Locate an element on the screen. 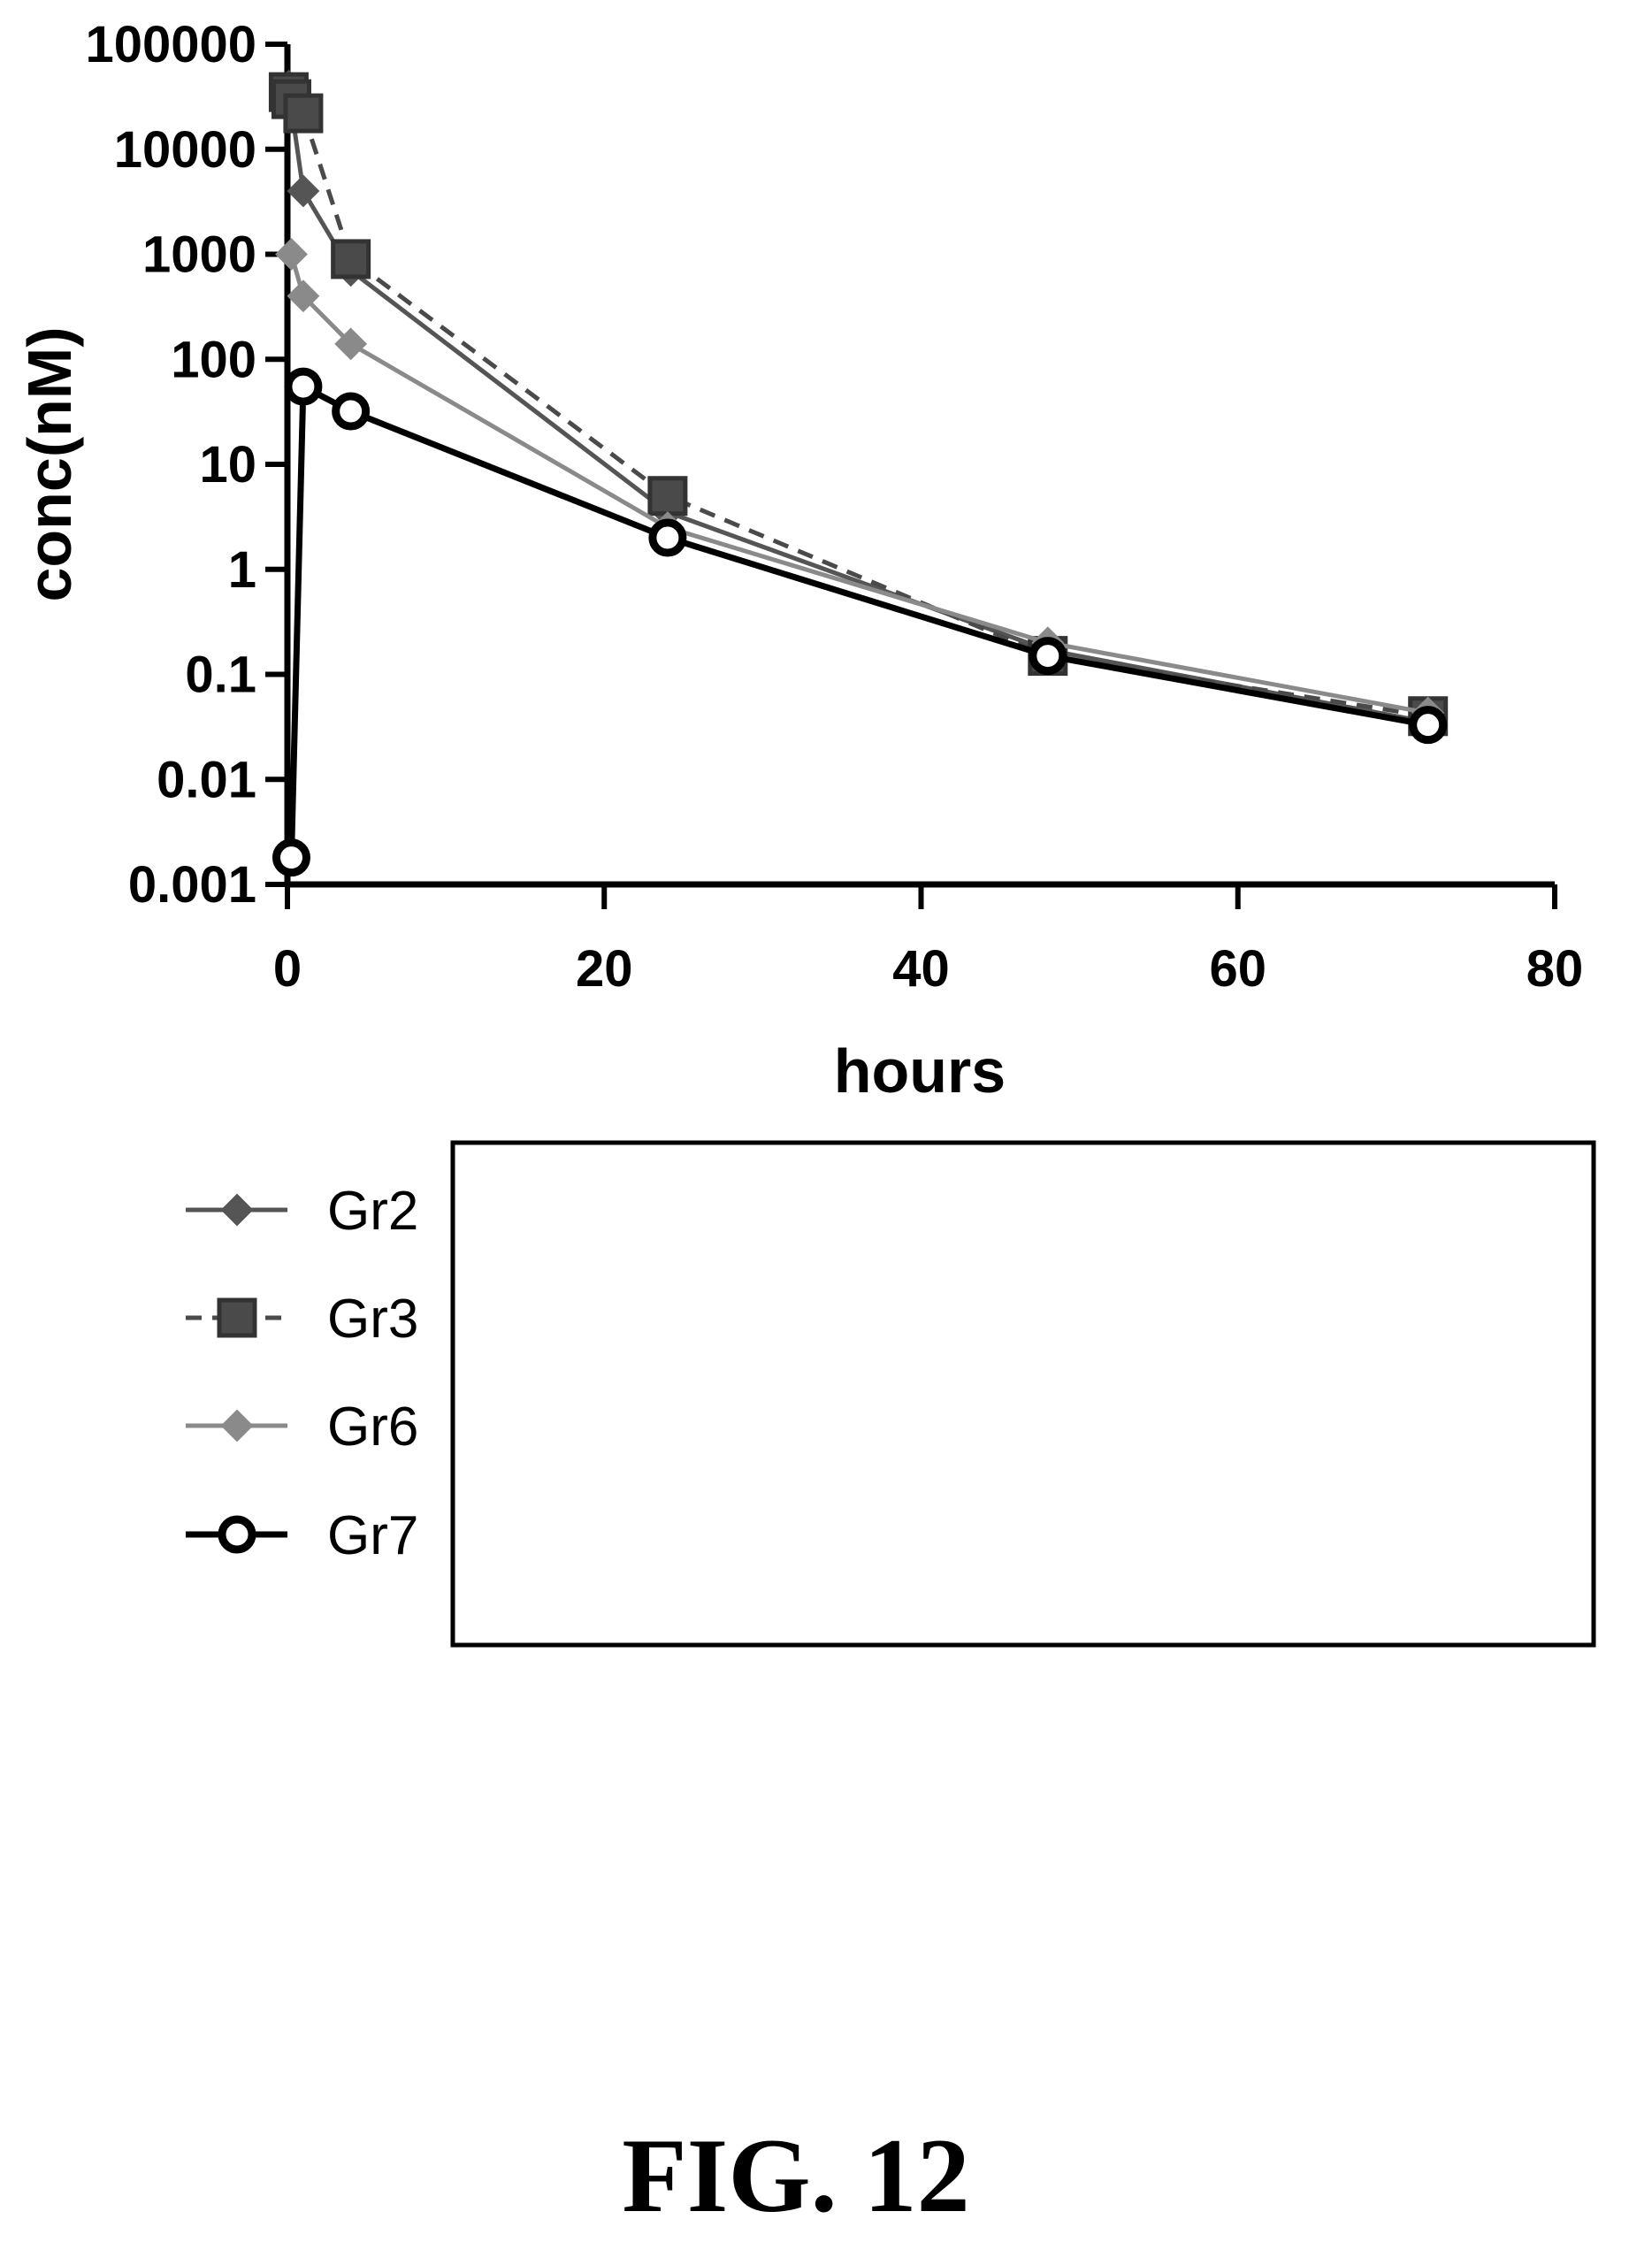 This screenshot has width=1652, height=2242. y-tick-label: 100 is located at coordinates (213, 359).